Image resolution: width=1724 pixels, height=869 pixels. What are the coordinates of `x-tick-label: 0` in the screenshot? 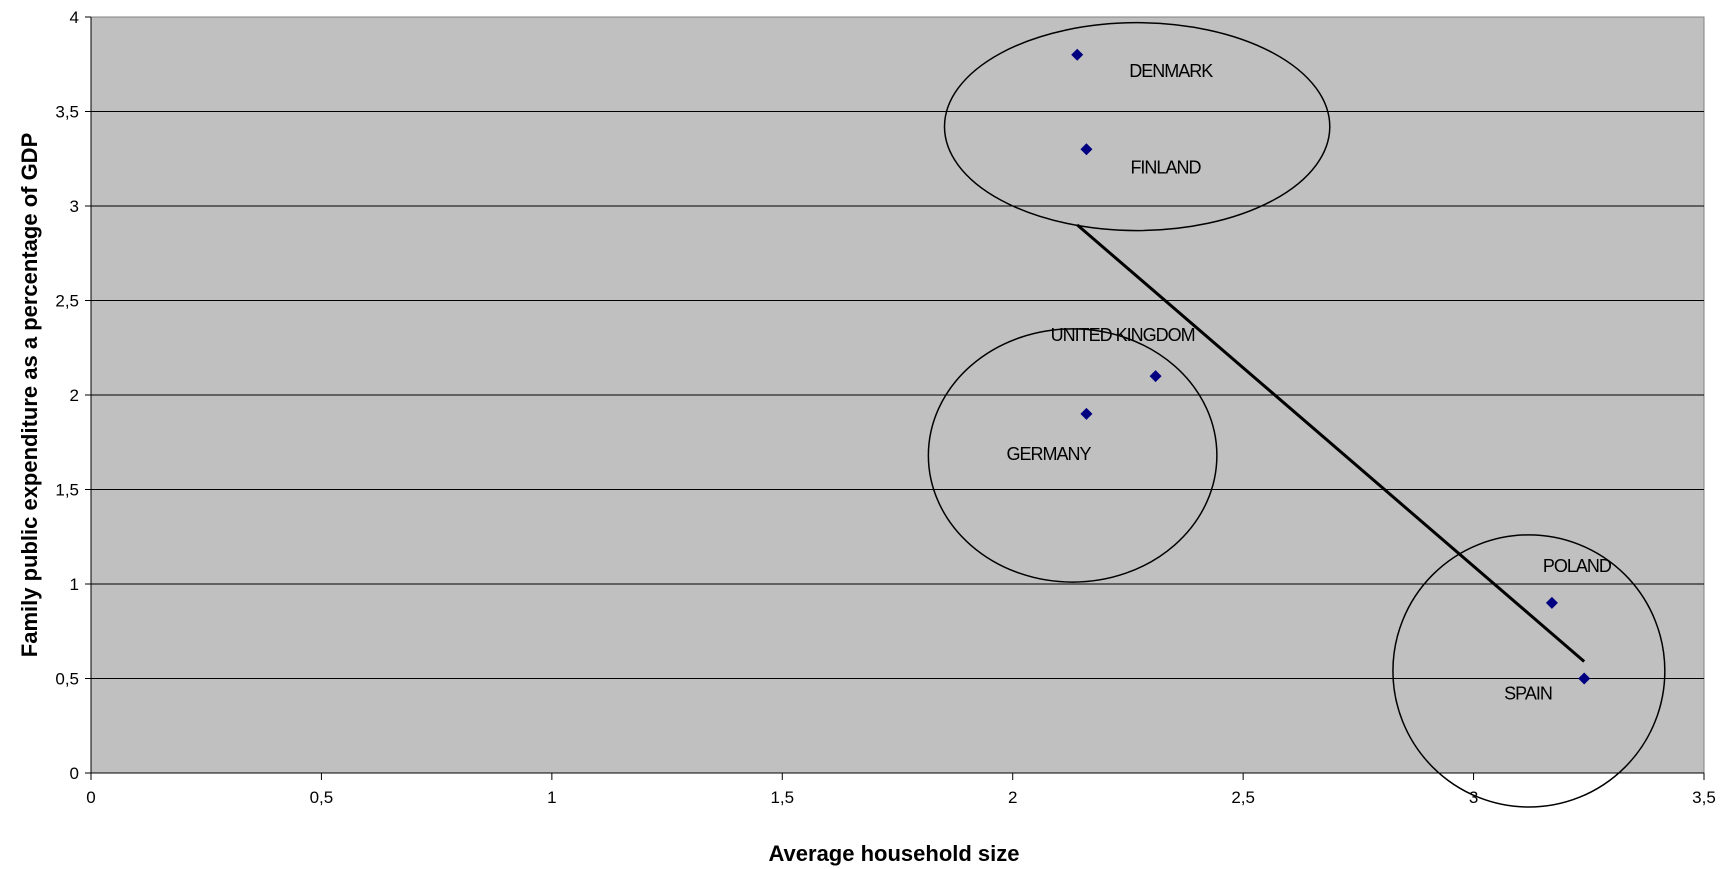 It's located at (90, 797).